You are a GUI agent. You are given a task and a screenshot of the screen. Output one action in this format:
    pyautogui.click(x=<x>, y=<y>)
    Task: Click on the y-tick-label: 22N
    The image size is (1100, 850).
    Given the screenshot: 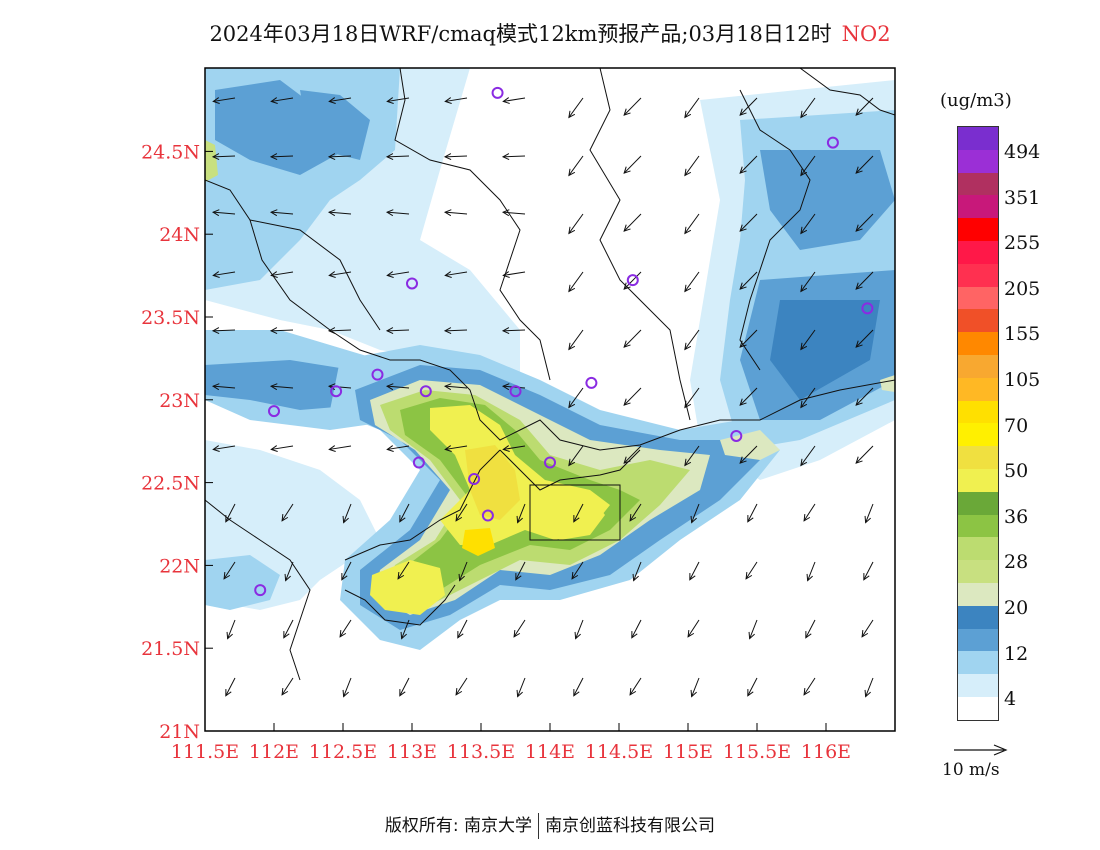 What is the action you would take?
    pyautogui.click(x=179, y=566)
    